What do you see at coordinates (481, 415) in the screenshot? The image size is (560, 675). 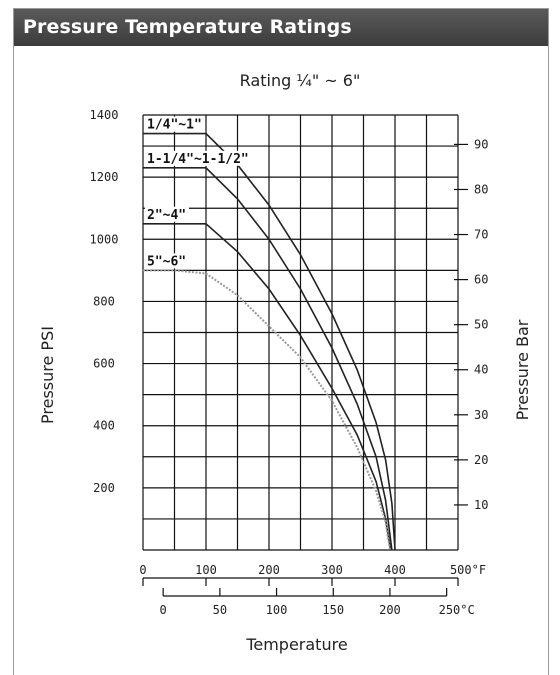 I see `y2-tick-label: 30` at bounding box center [481, 415].